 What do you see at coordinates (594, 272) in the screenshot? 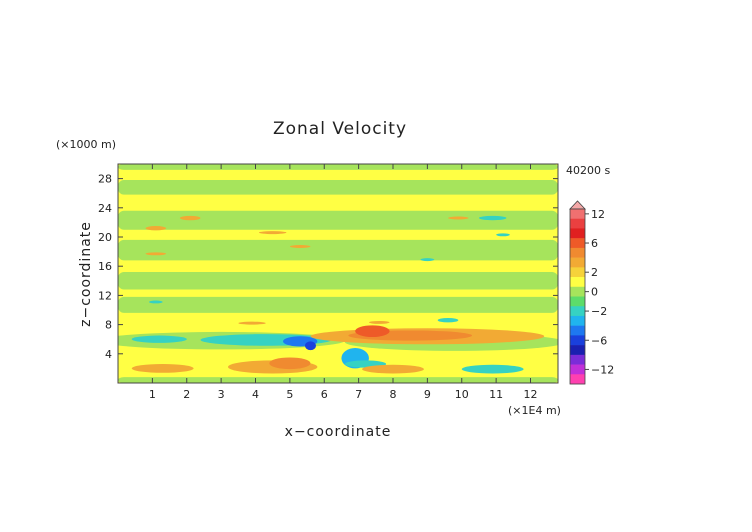
I see `colorbar-label: 2` at bounding box center [594, 272].